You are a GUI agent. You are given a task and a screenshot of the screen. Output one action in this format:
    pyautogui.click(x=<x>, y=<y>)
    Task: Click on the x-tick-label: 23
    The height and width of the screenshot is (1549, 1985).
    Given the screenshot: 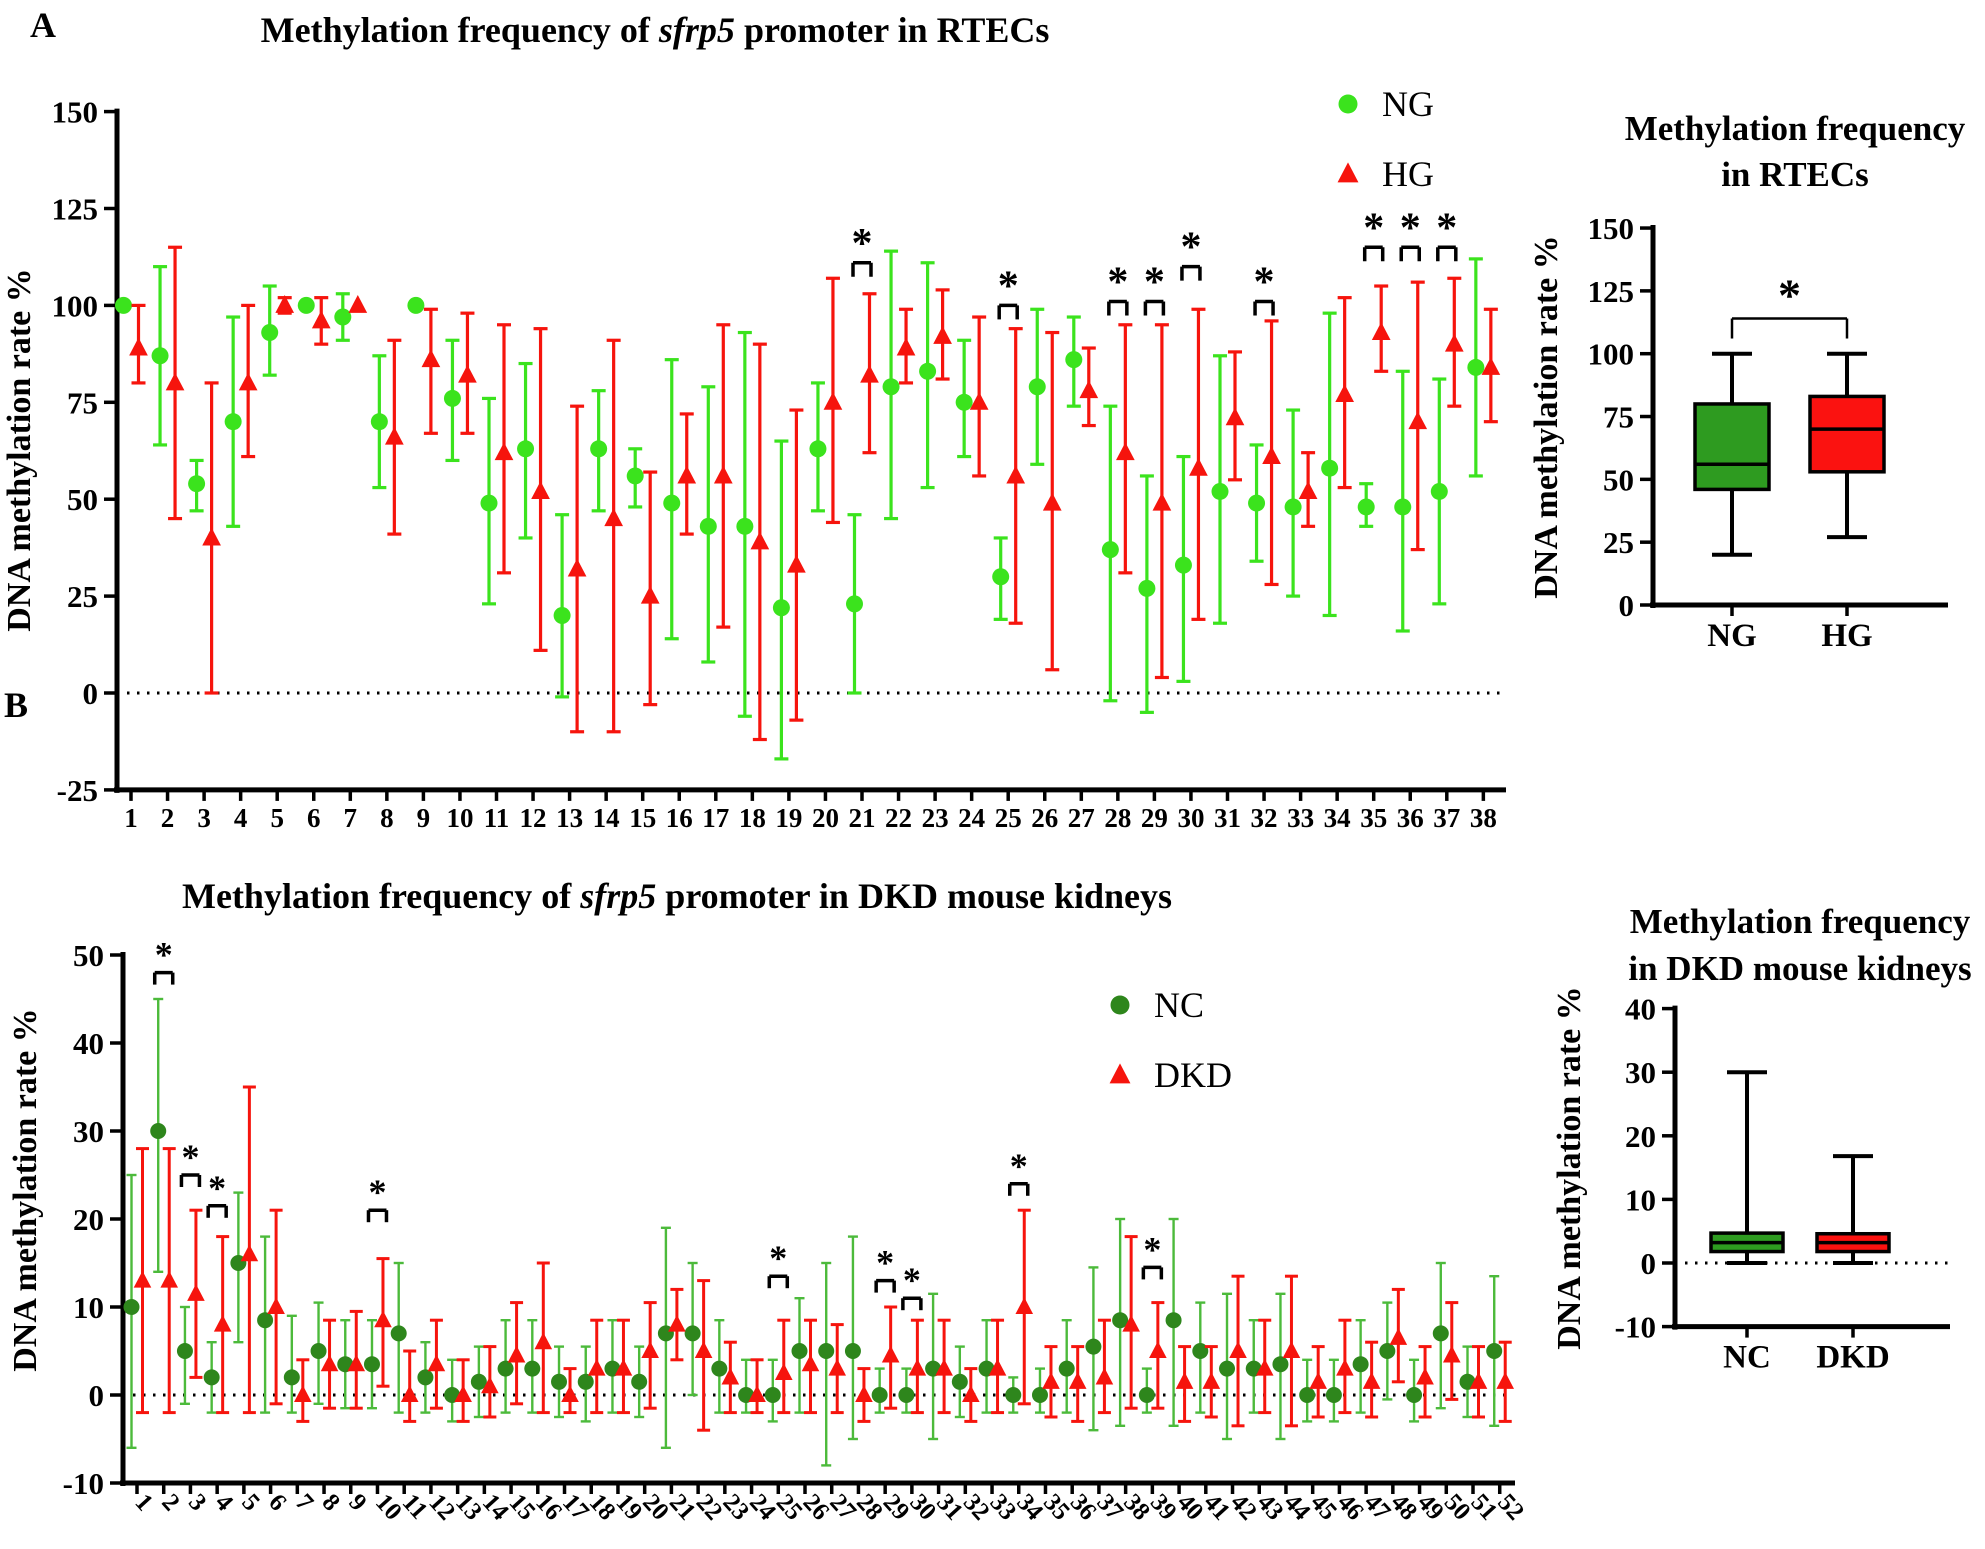 What is the action you would take?
    pyautogui.click(x=935, y=818)
    